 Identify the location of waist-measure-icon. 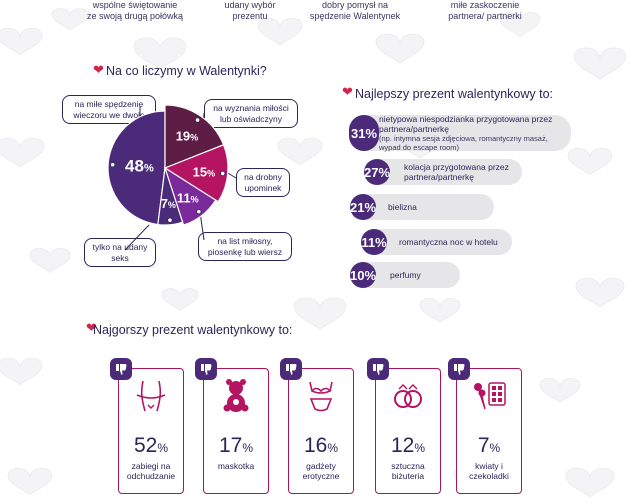
(151, 396).